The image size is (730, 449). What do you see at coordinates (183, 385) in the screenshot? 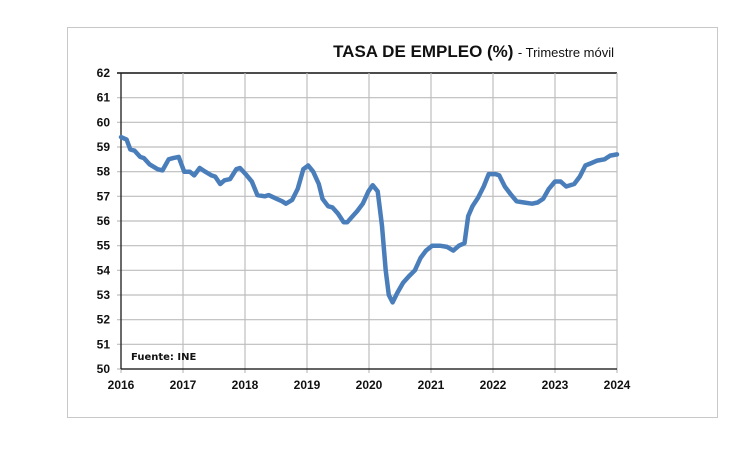
I see `x-tick-label: 2017` at bounding box center [183, 385].